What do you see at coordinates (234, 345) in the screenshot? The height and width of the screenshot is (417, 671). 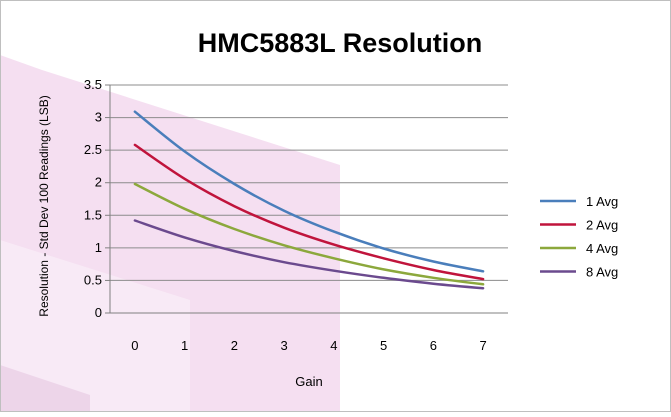 I see `x-tick-label: 2` at bounding box center [234, 345].